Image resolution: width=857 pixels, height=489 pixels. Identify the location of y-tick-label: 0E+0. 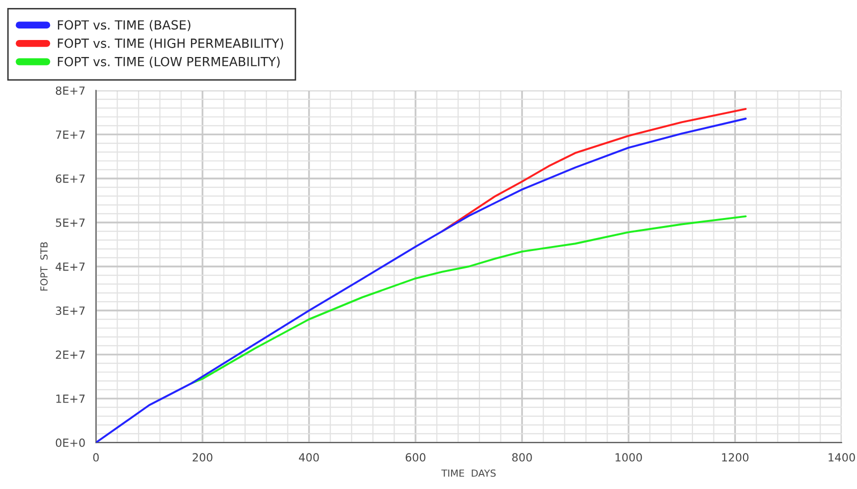
(70, 442).